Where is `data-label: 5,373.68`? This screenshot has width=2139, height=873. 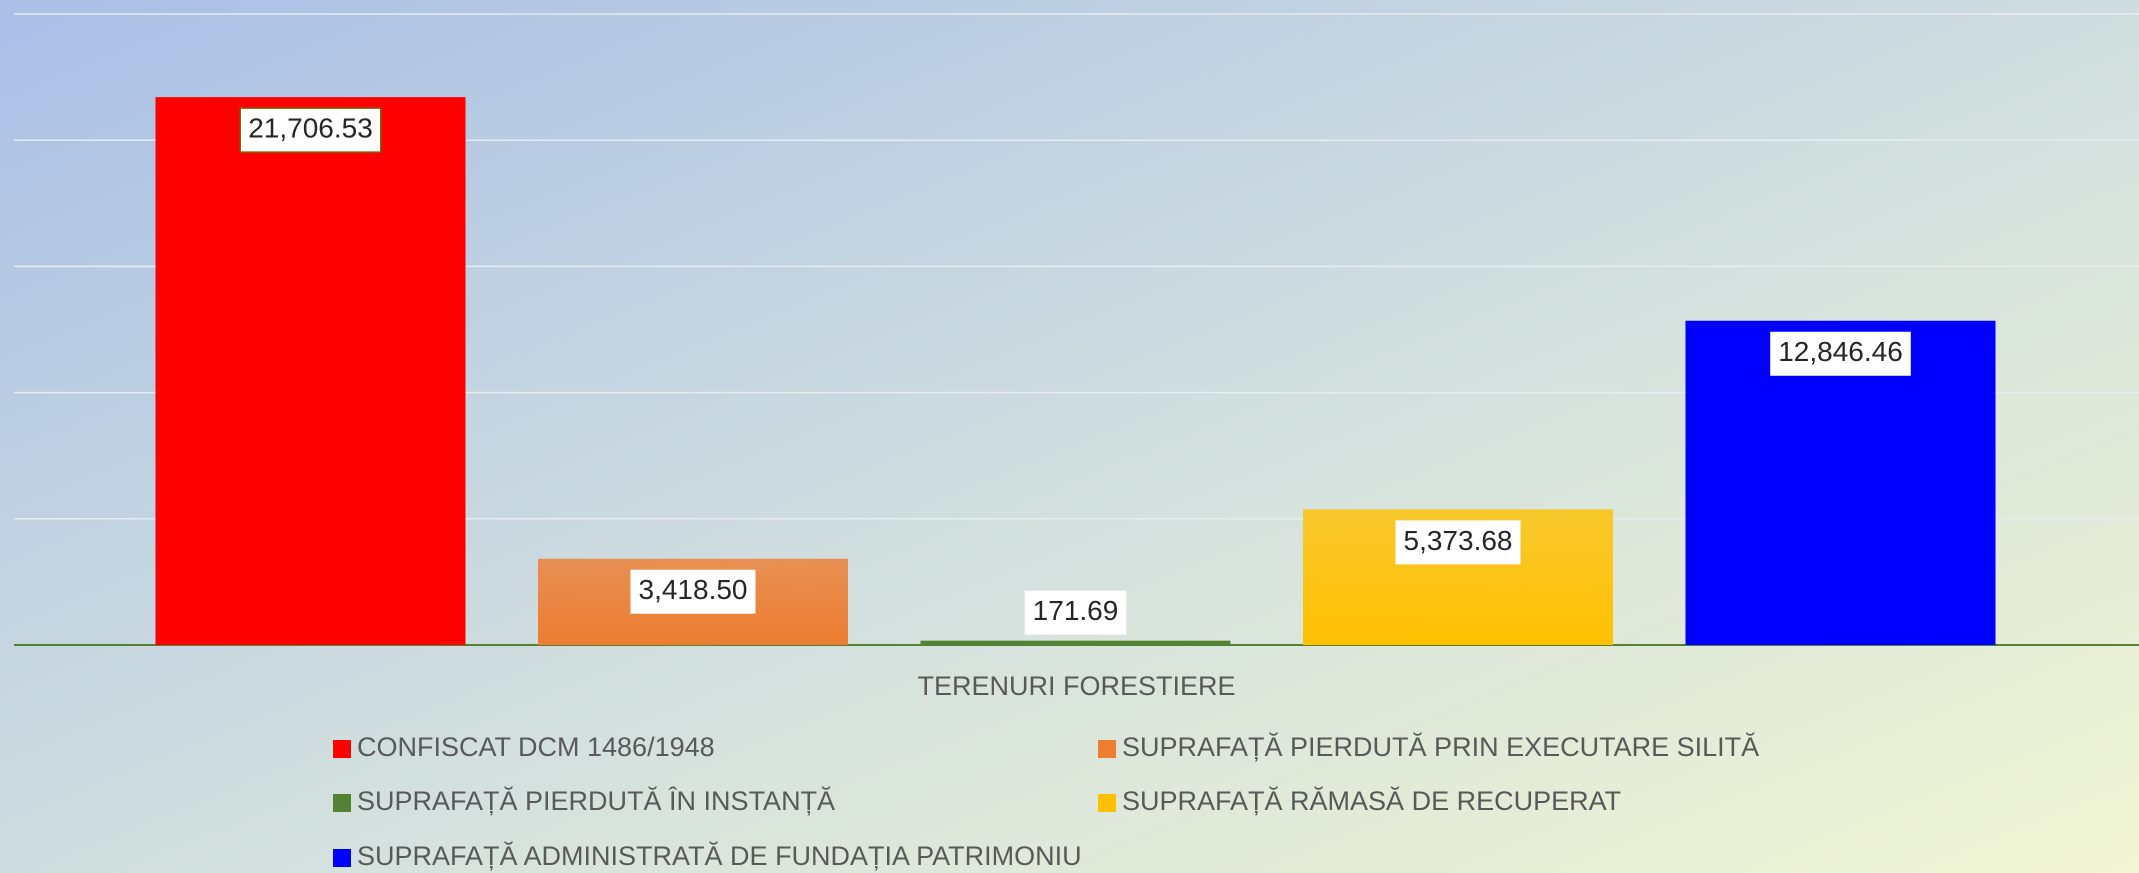 data-label: 5,373.68 is located at coordinates (1458, 540).